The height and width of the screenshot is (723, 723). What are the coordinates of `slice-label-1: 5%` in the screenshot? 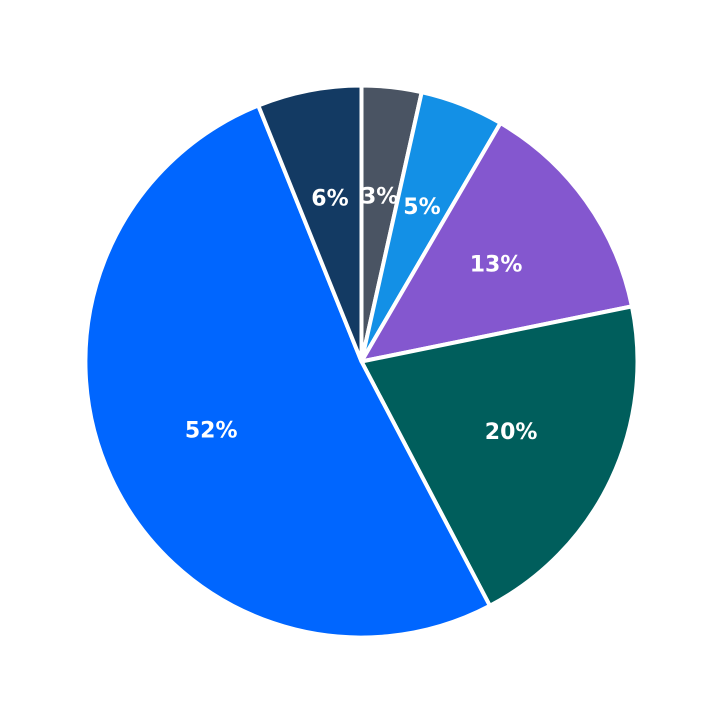 It's located at (421, 207).